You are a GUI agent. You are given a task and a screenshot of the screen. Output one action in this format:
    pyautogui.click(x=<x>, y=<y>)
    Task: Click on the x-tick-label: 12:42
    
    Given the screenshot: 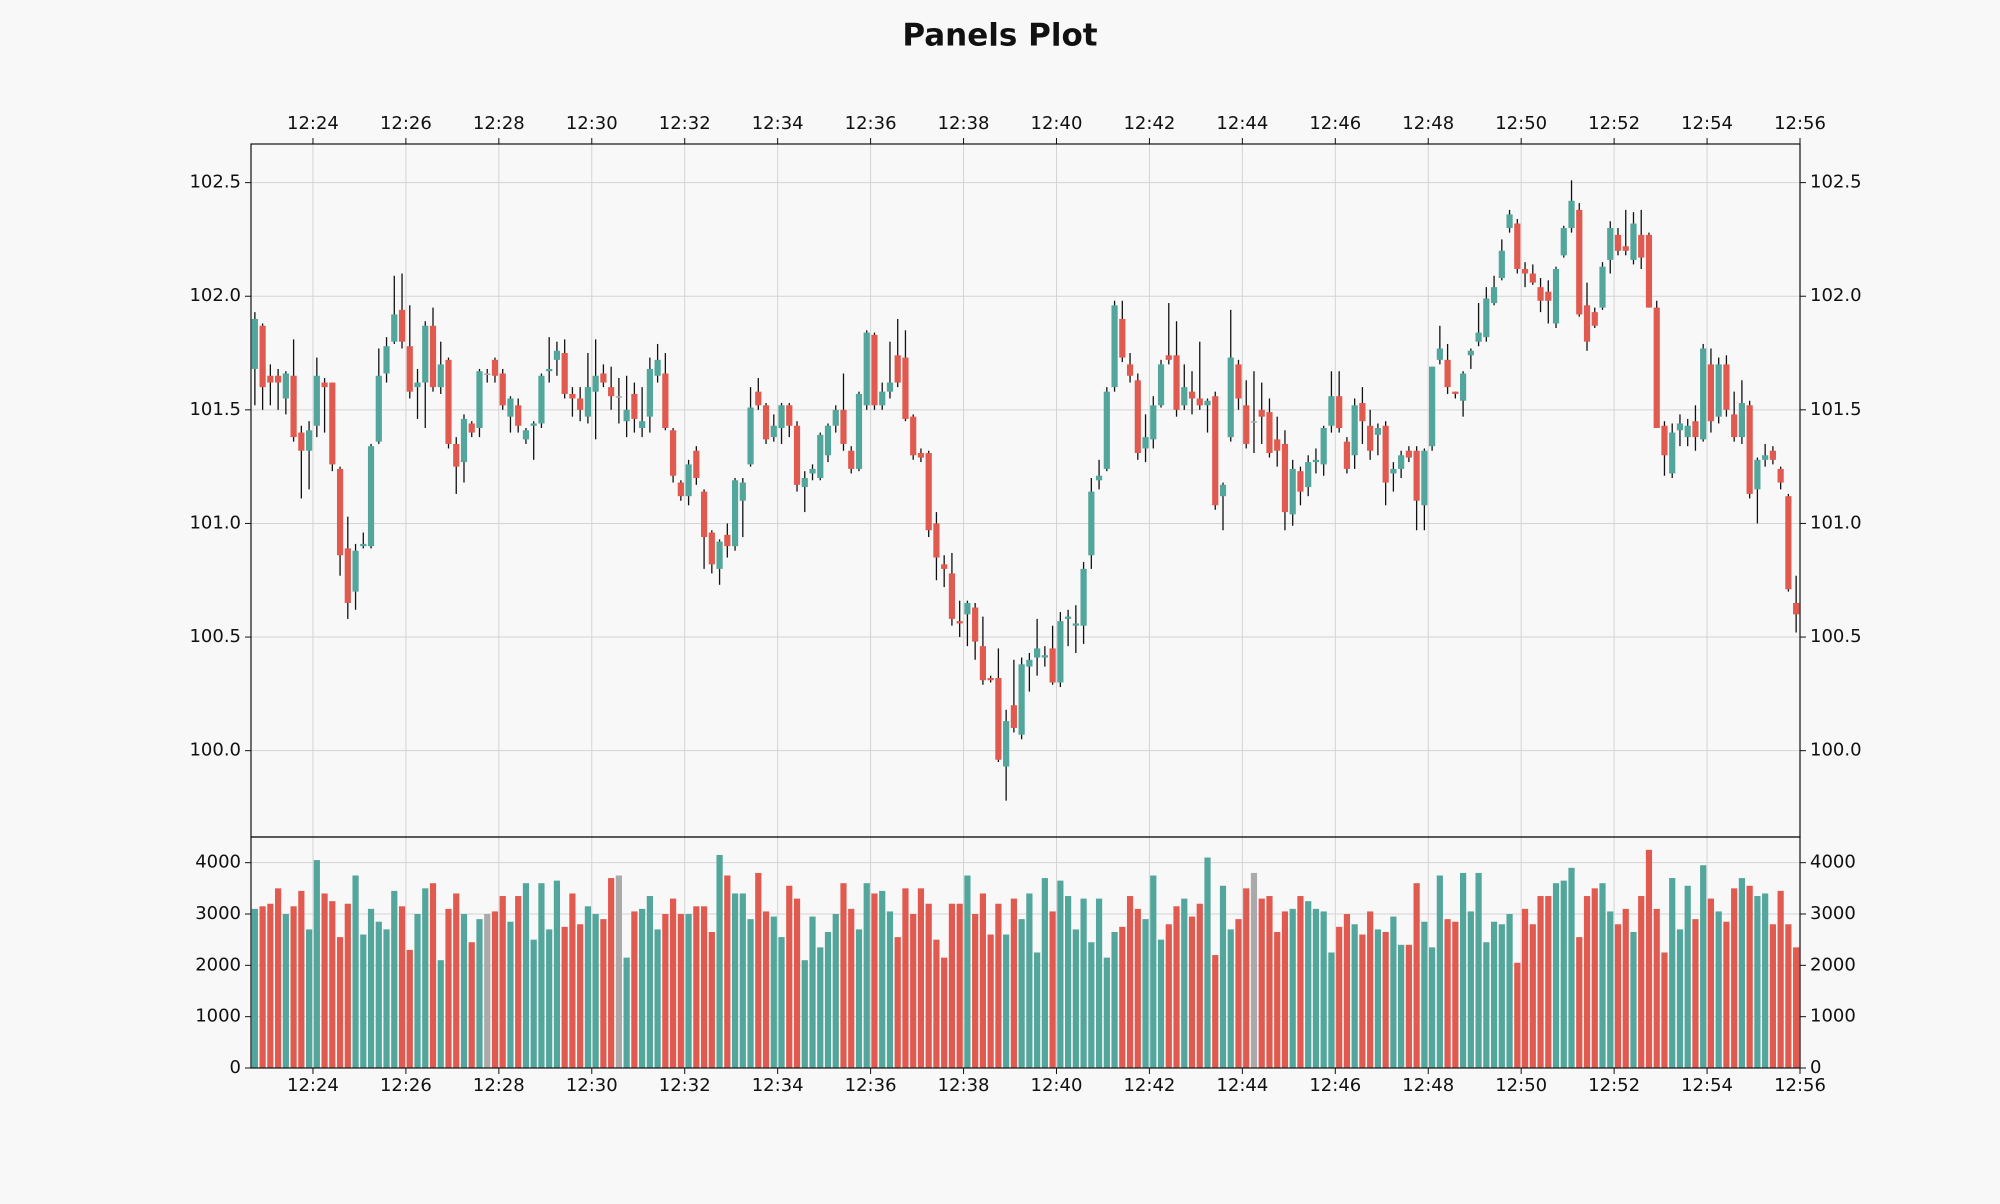 What is the action you would take?
    pyautogui.click(x=1149, y=123)
    